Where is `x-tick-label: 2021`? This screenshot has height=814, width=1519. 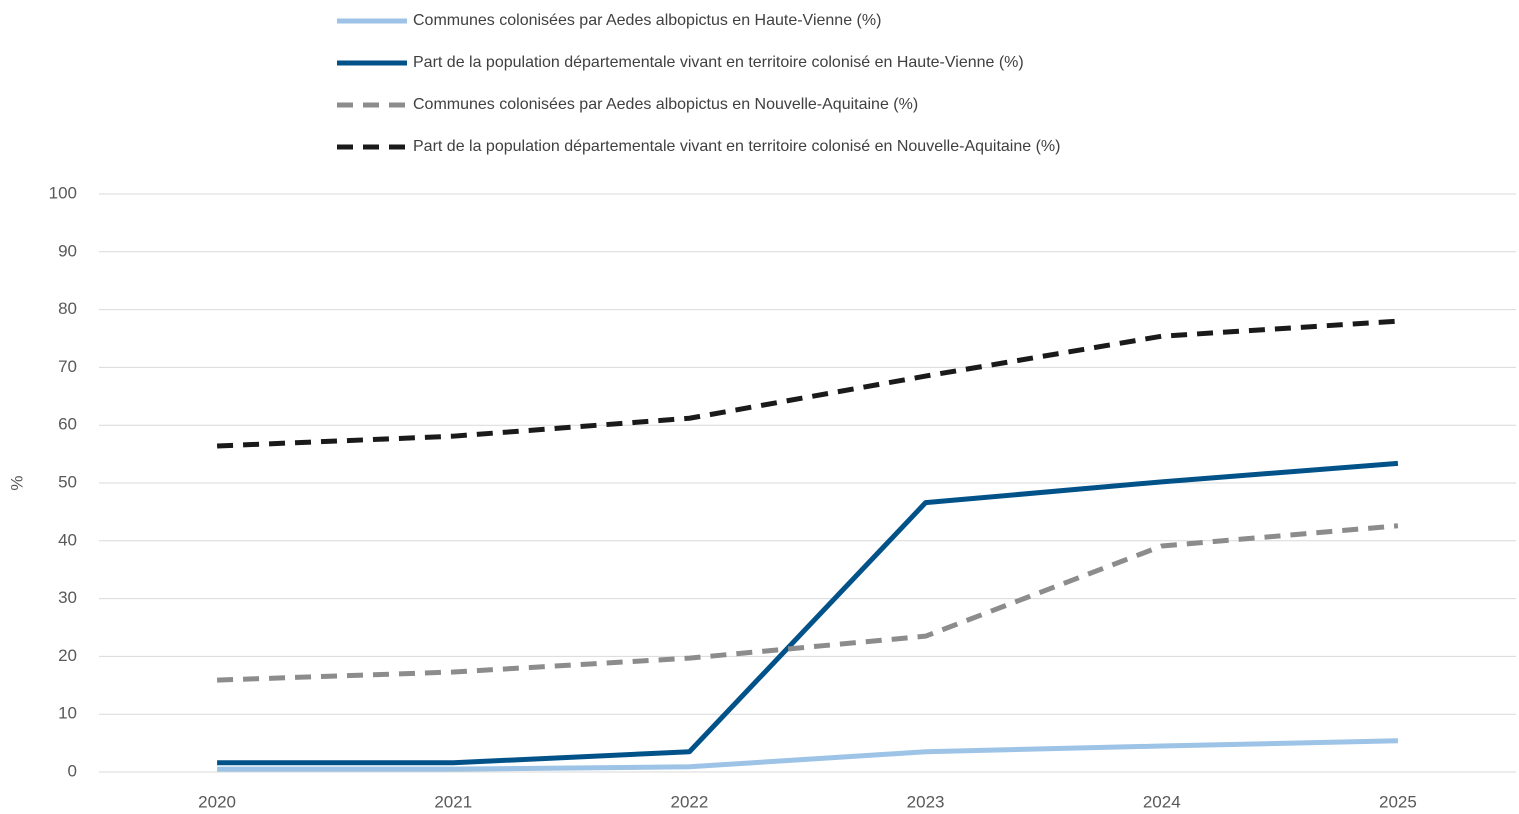
x-tick-label: 2021 is located at coordinates (453, 801).